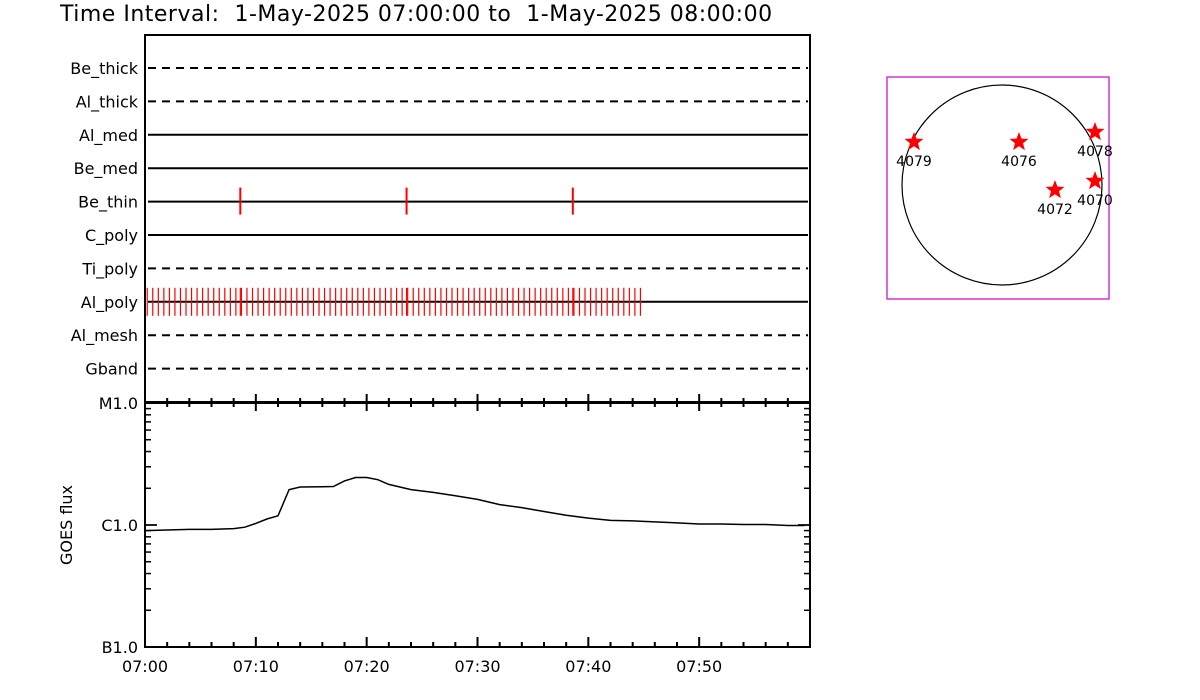  What do you see at coordinates (477, 666) in the screenshot?
I see `x-tick-label: 07:30` at bounding box center [477, 666].